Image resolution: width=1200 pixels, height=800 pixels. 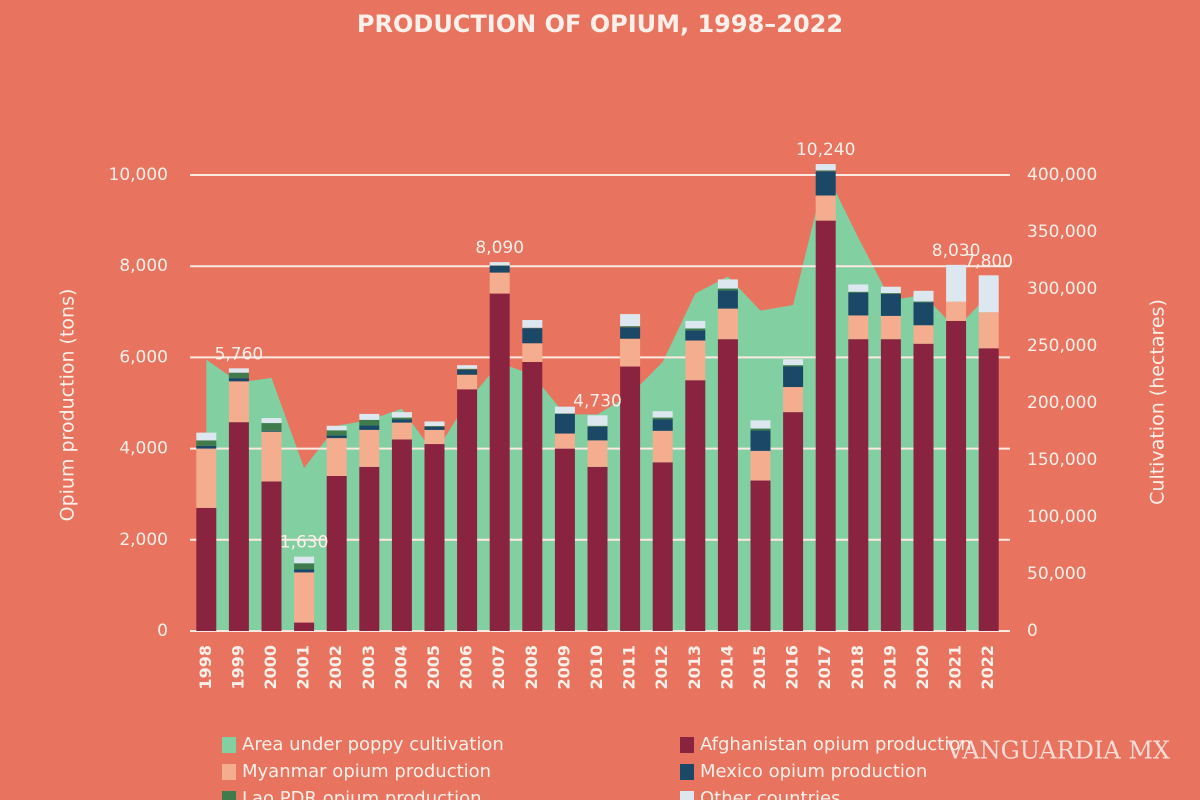 What do you see at coordinates (143, 540) in the screenshot?
I see `y-tick-label: 2,000` at bounding box center [143, 540].